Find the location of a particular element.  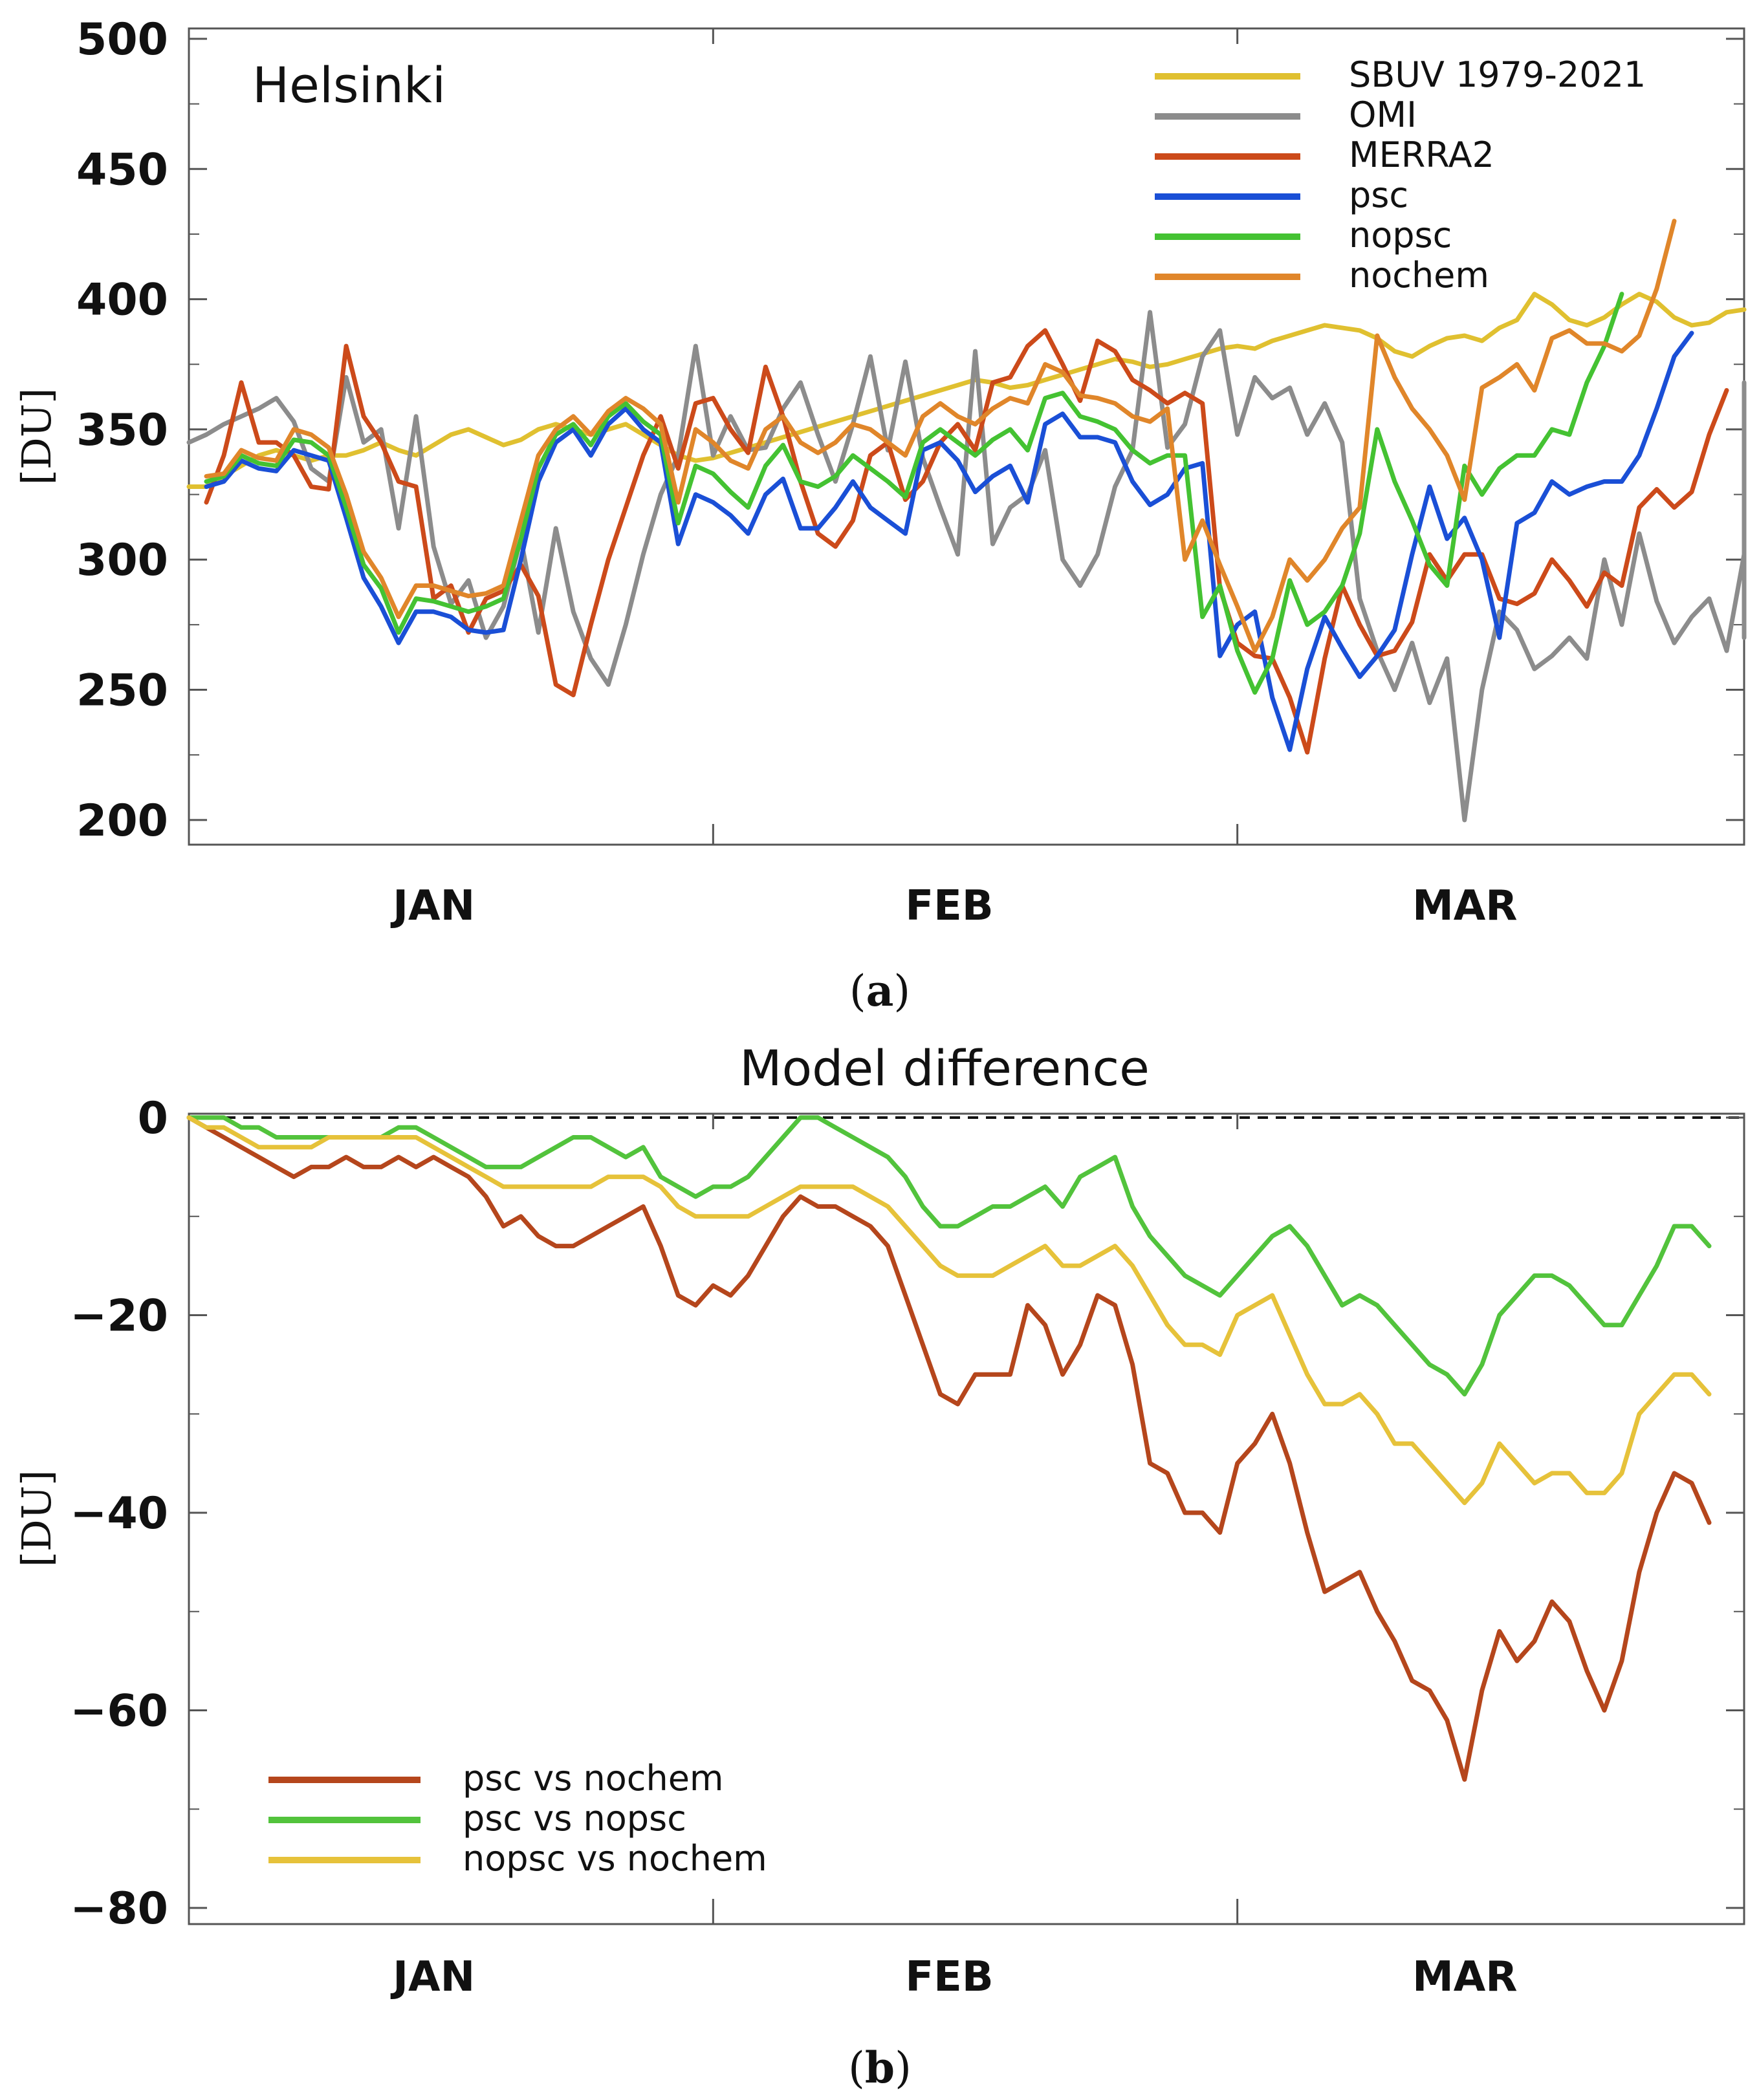

legend-label: psc vs nopsc is located at coordinates (574, 1818).